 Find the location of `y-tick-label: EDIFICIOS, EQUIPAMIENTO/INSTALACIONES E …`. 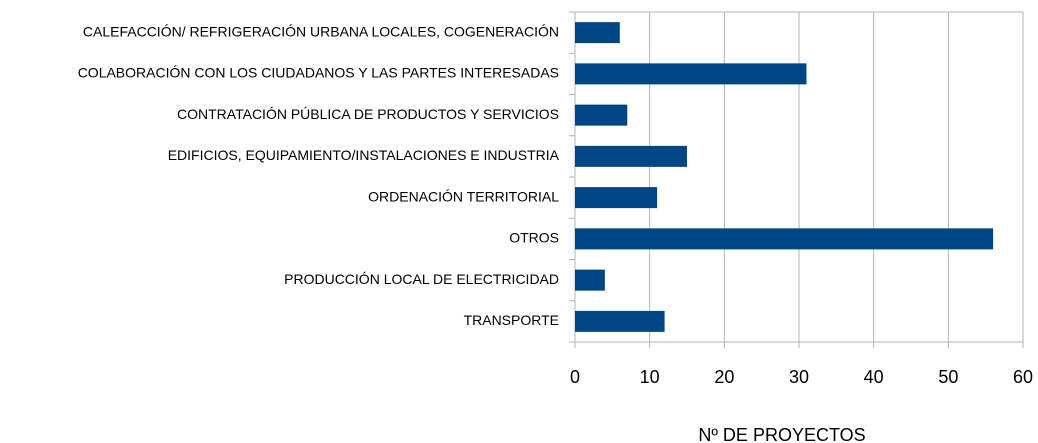

y-tick-label: EDIFICIOS, EQUIPAMIENTO/INSTALACIONES E … is located at coordinates (364, 155).